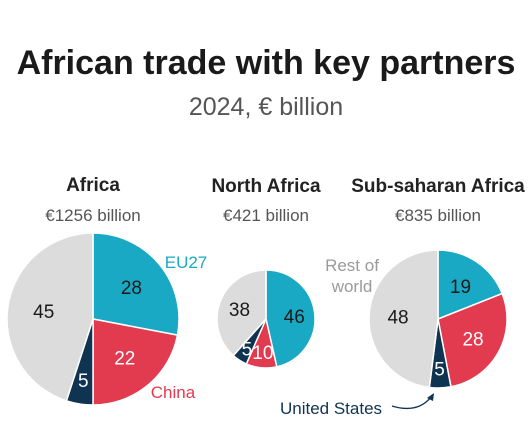 The height and width of the screenshot is (422, 532). I want to click on pie-label-north-africa-united-states: 5, so click(247, 350).